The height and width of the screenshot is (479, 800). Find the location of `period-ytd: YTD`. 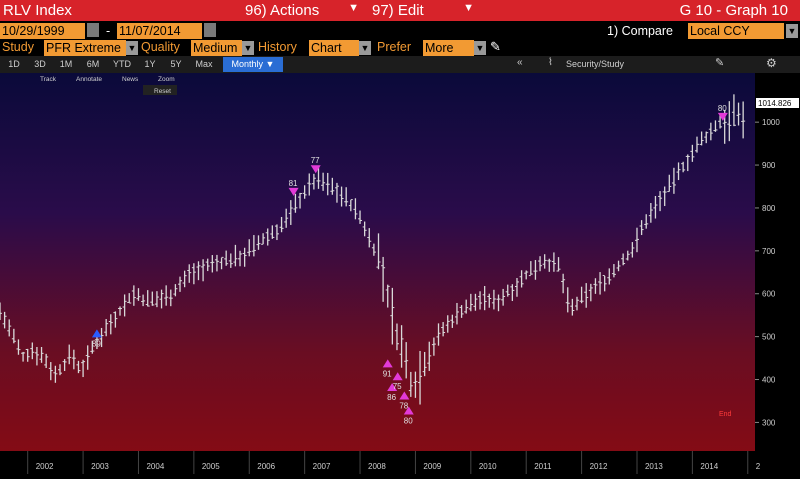

period-ytd: YTD is located at coordinates (122, 64).